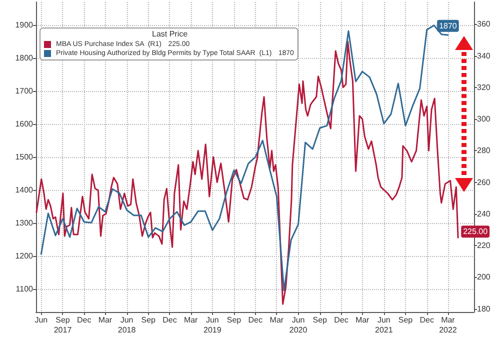 The height and width of the screenshot is (338, 500). I want to click on y-tick-label: 1300, so click(24, 223).